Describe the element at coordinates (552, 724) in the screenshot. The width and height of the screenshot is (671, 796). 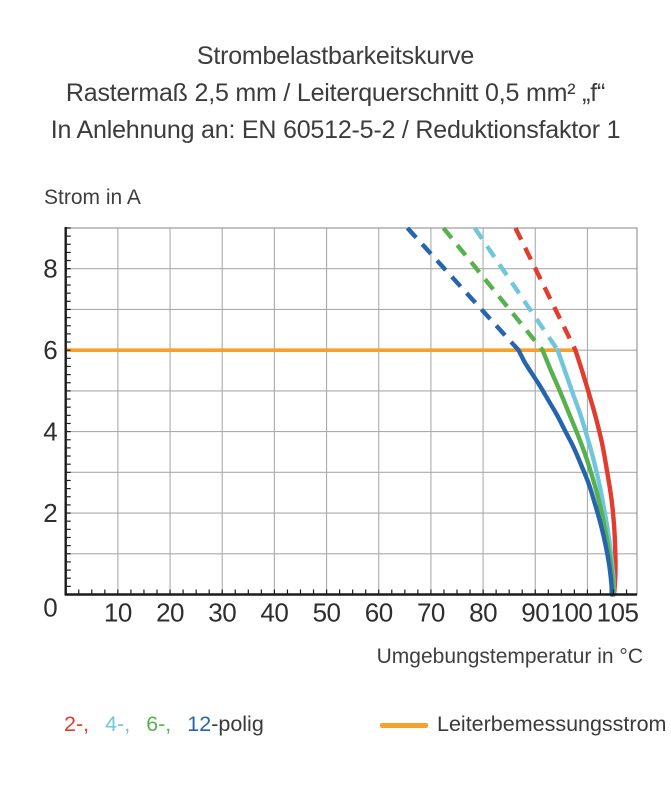
I see `rated-current-label: Leiterbemessungsstrom` at that location.